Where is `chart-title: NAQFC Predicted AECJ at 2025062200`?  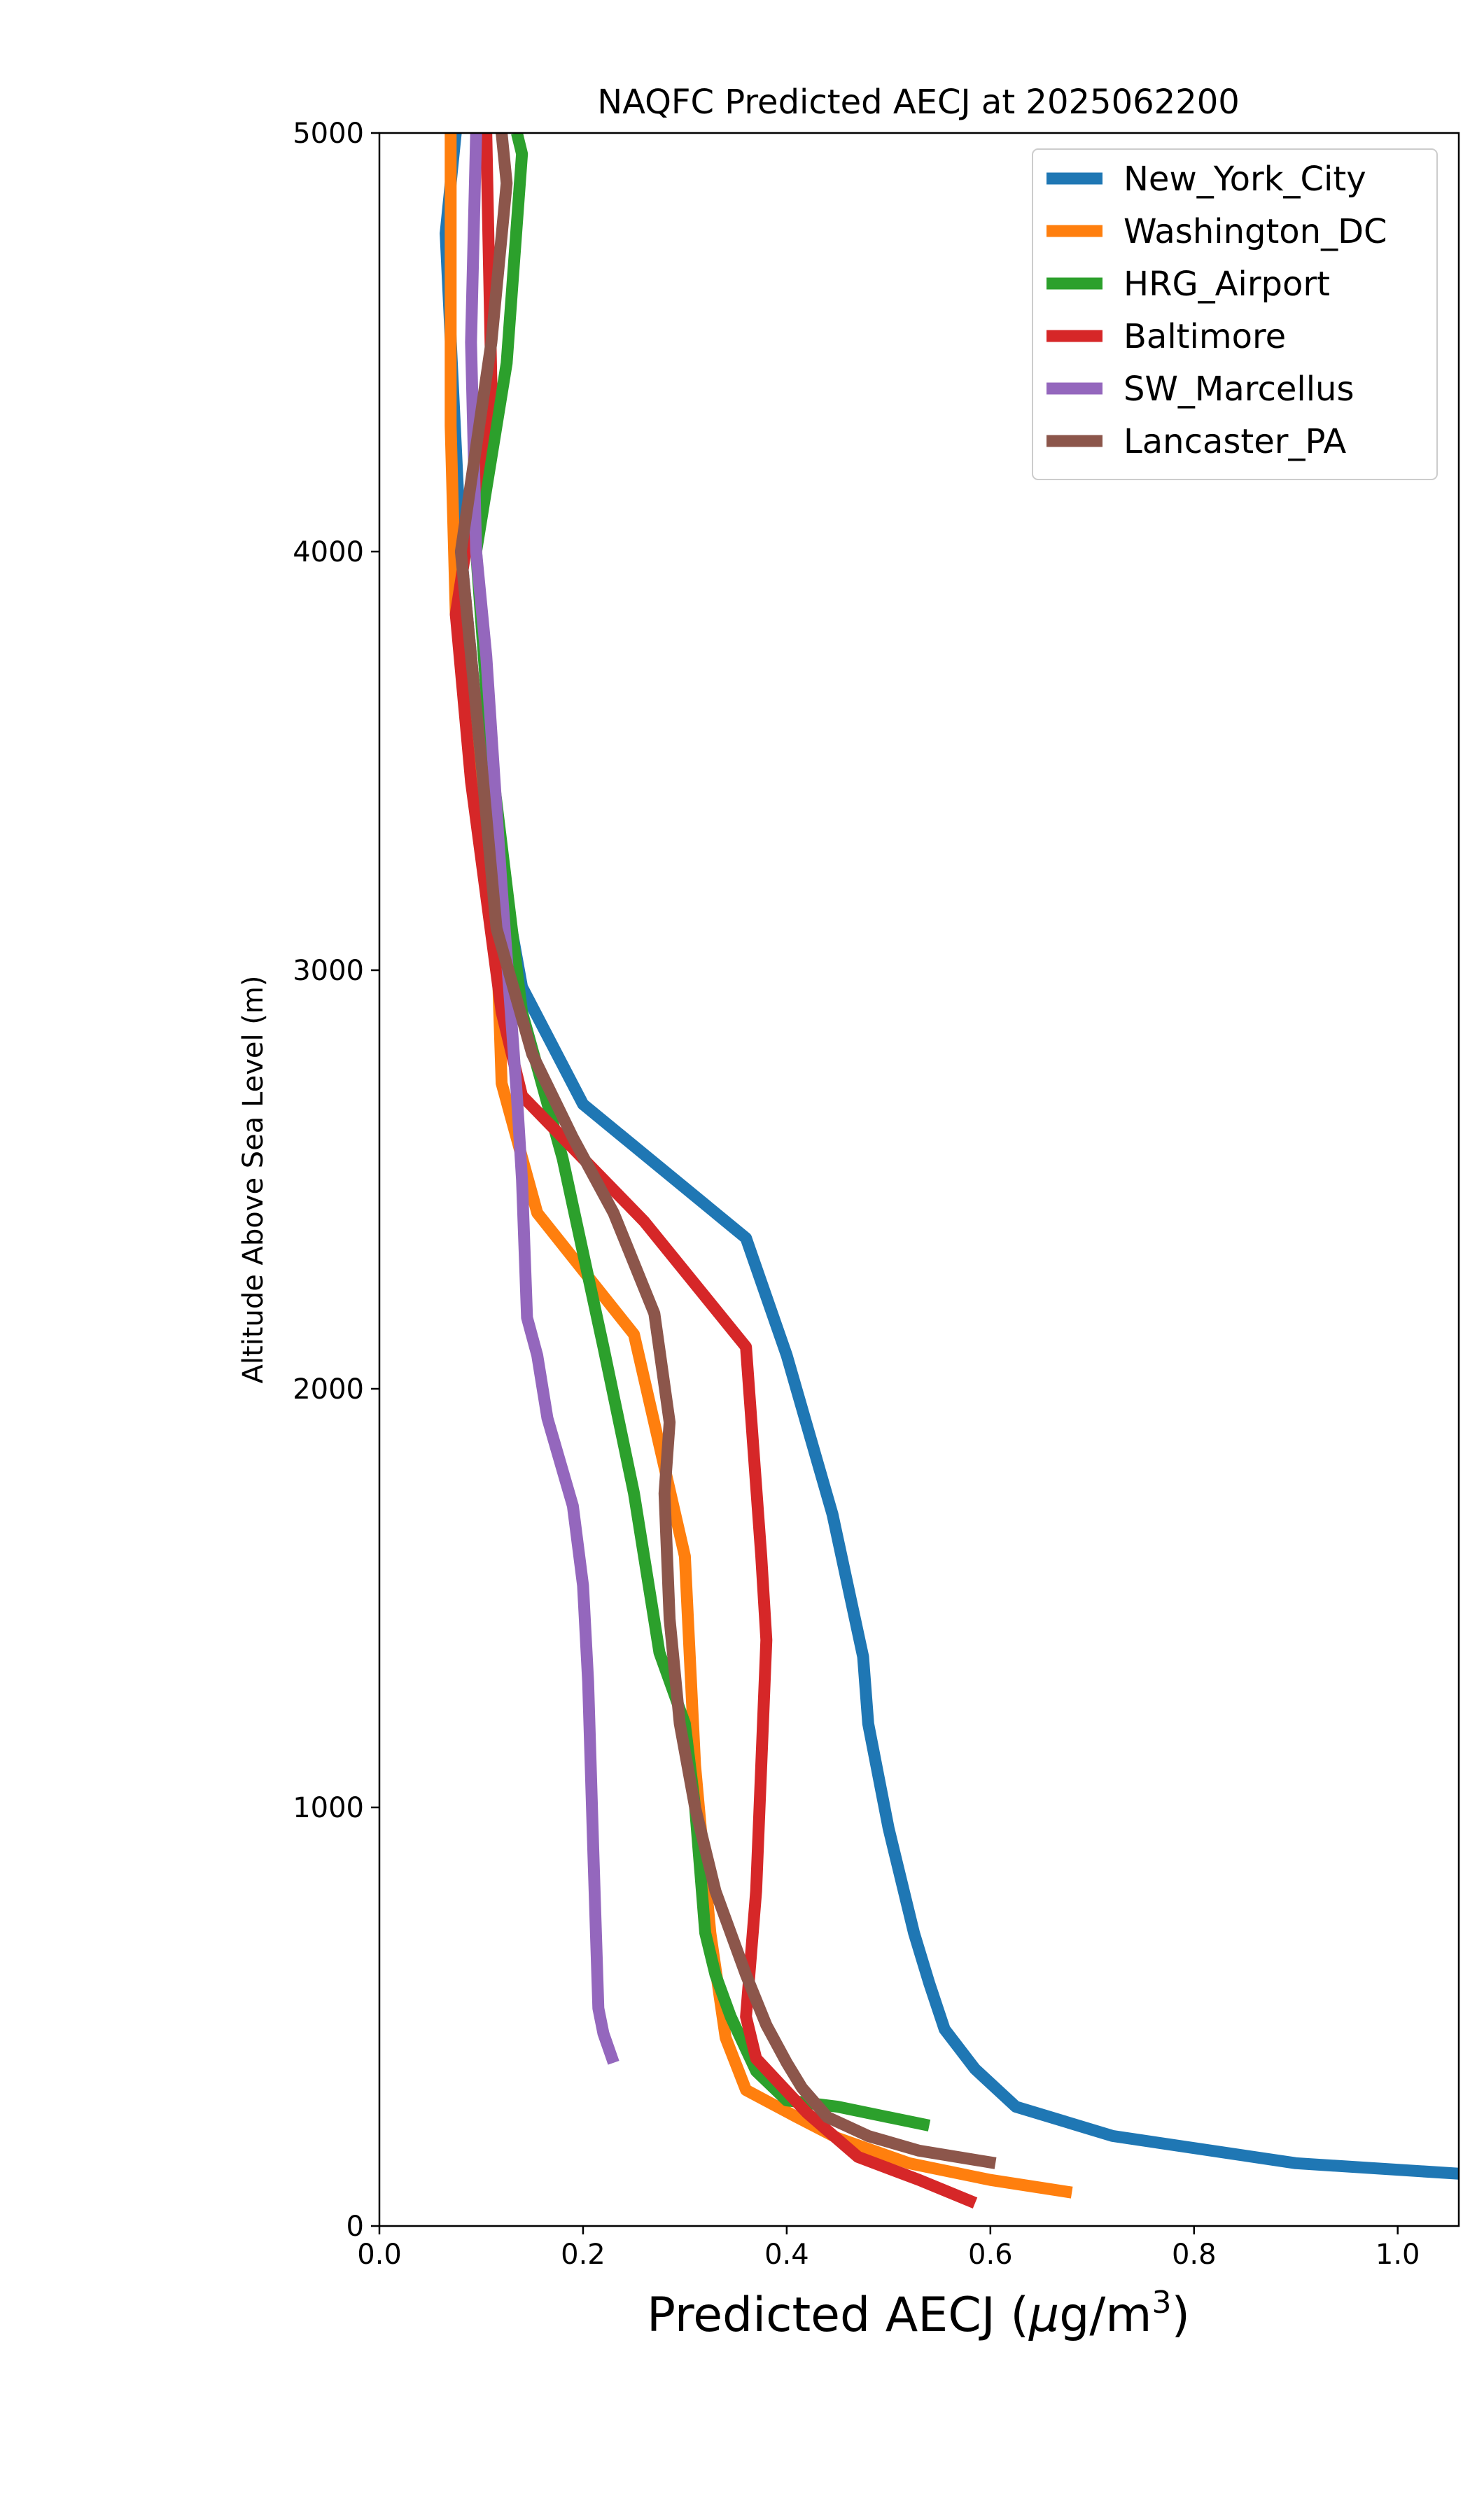
chart-title: NAQFC Predicted AECJ at 2025062200 is located at coordinates (918, 102).